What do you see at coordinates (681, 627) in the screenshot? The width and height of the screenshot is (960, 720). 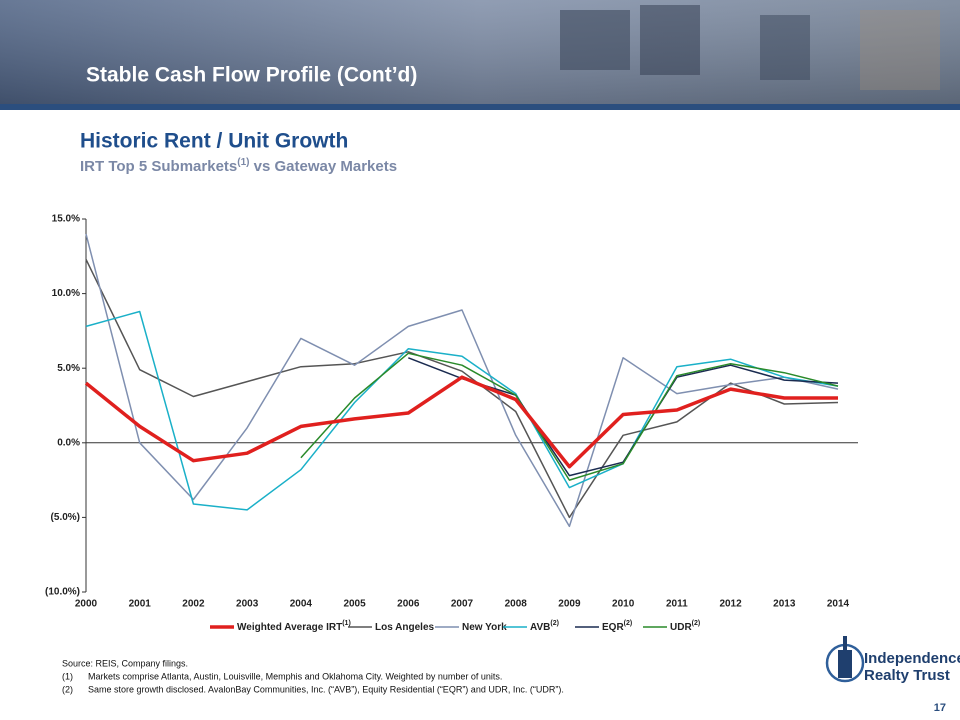 I see `legend-name: UDR` at bounding box center [681, 627].